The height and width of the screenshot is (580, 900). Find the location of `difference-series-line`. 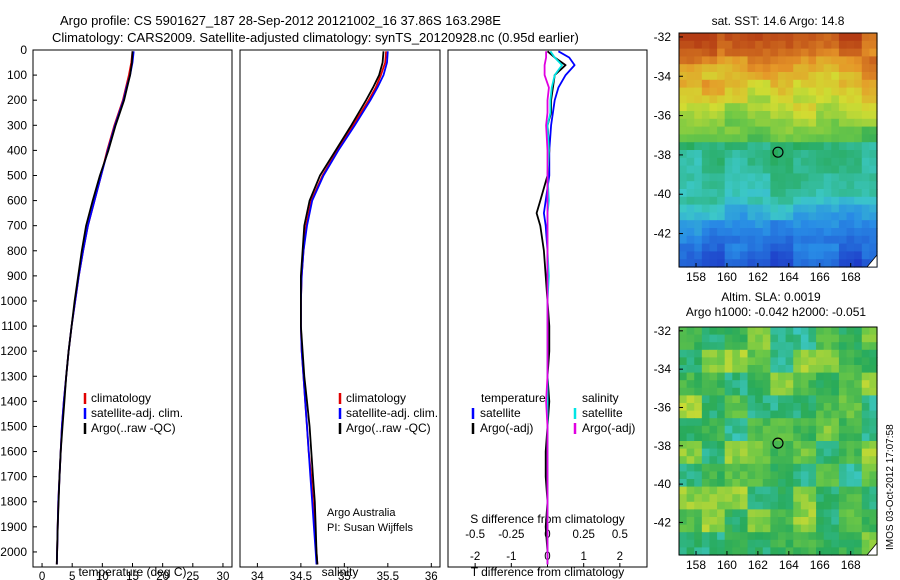

difference-series-line is located at coordinates (546, 308).